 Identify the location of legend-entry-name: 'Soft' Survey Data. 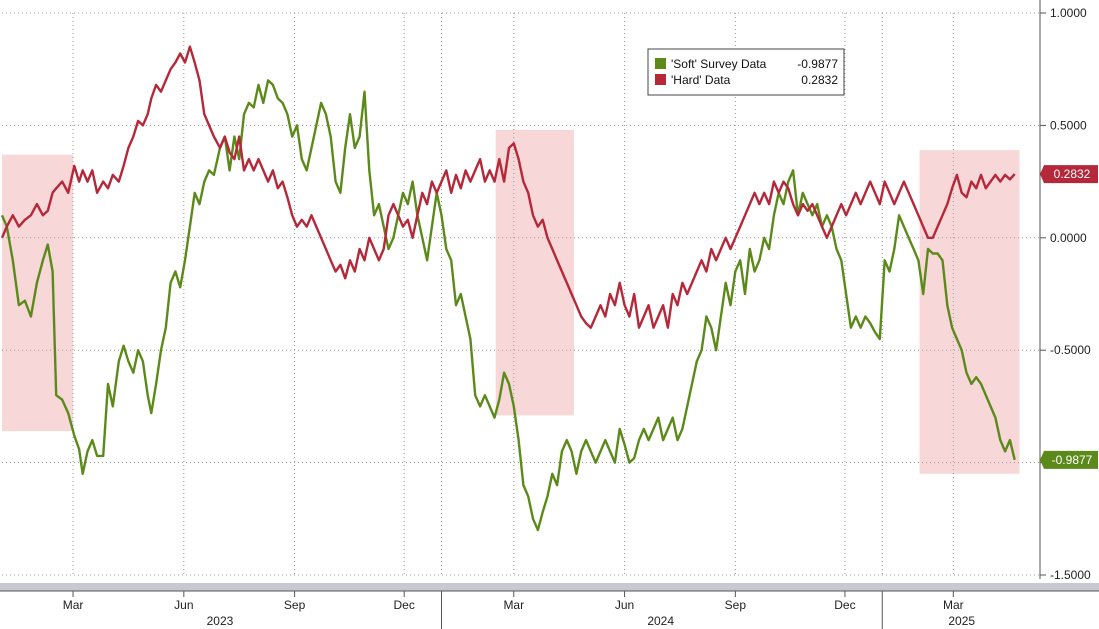
(719, 64).